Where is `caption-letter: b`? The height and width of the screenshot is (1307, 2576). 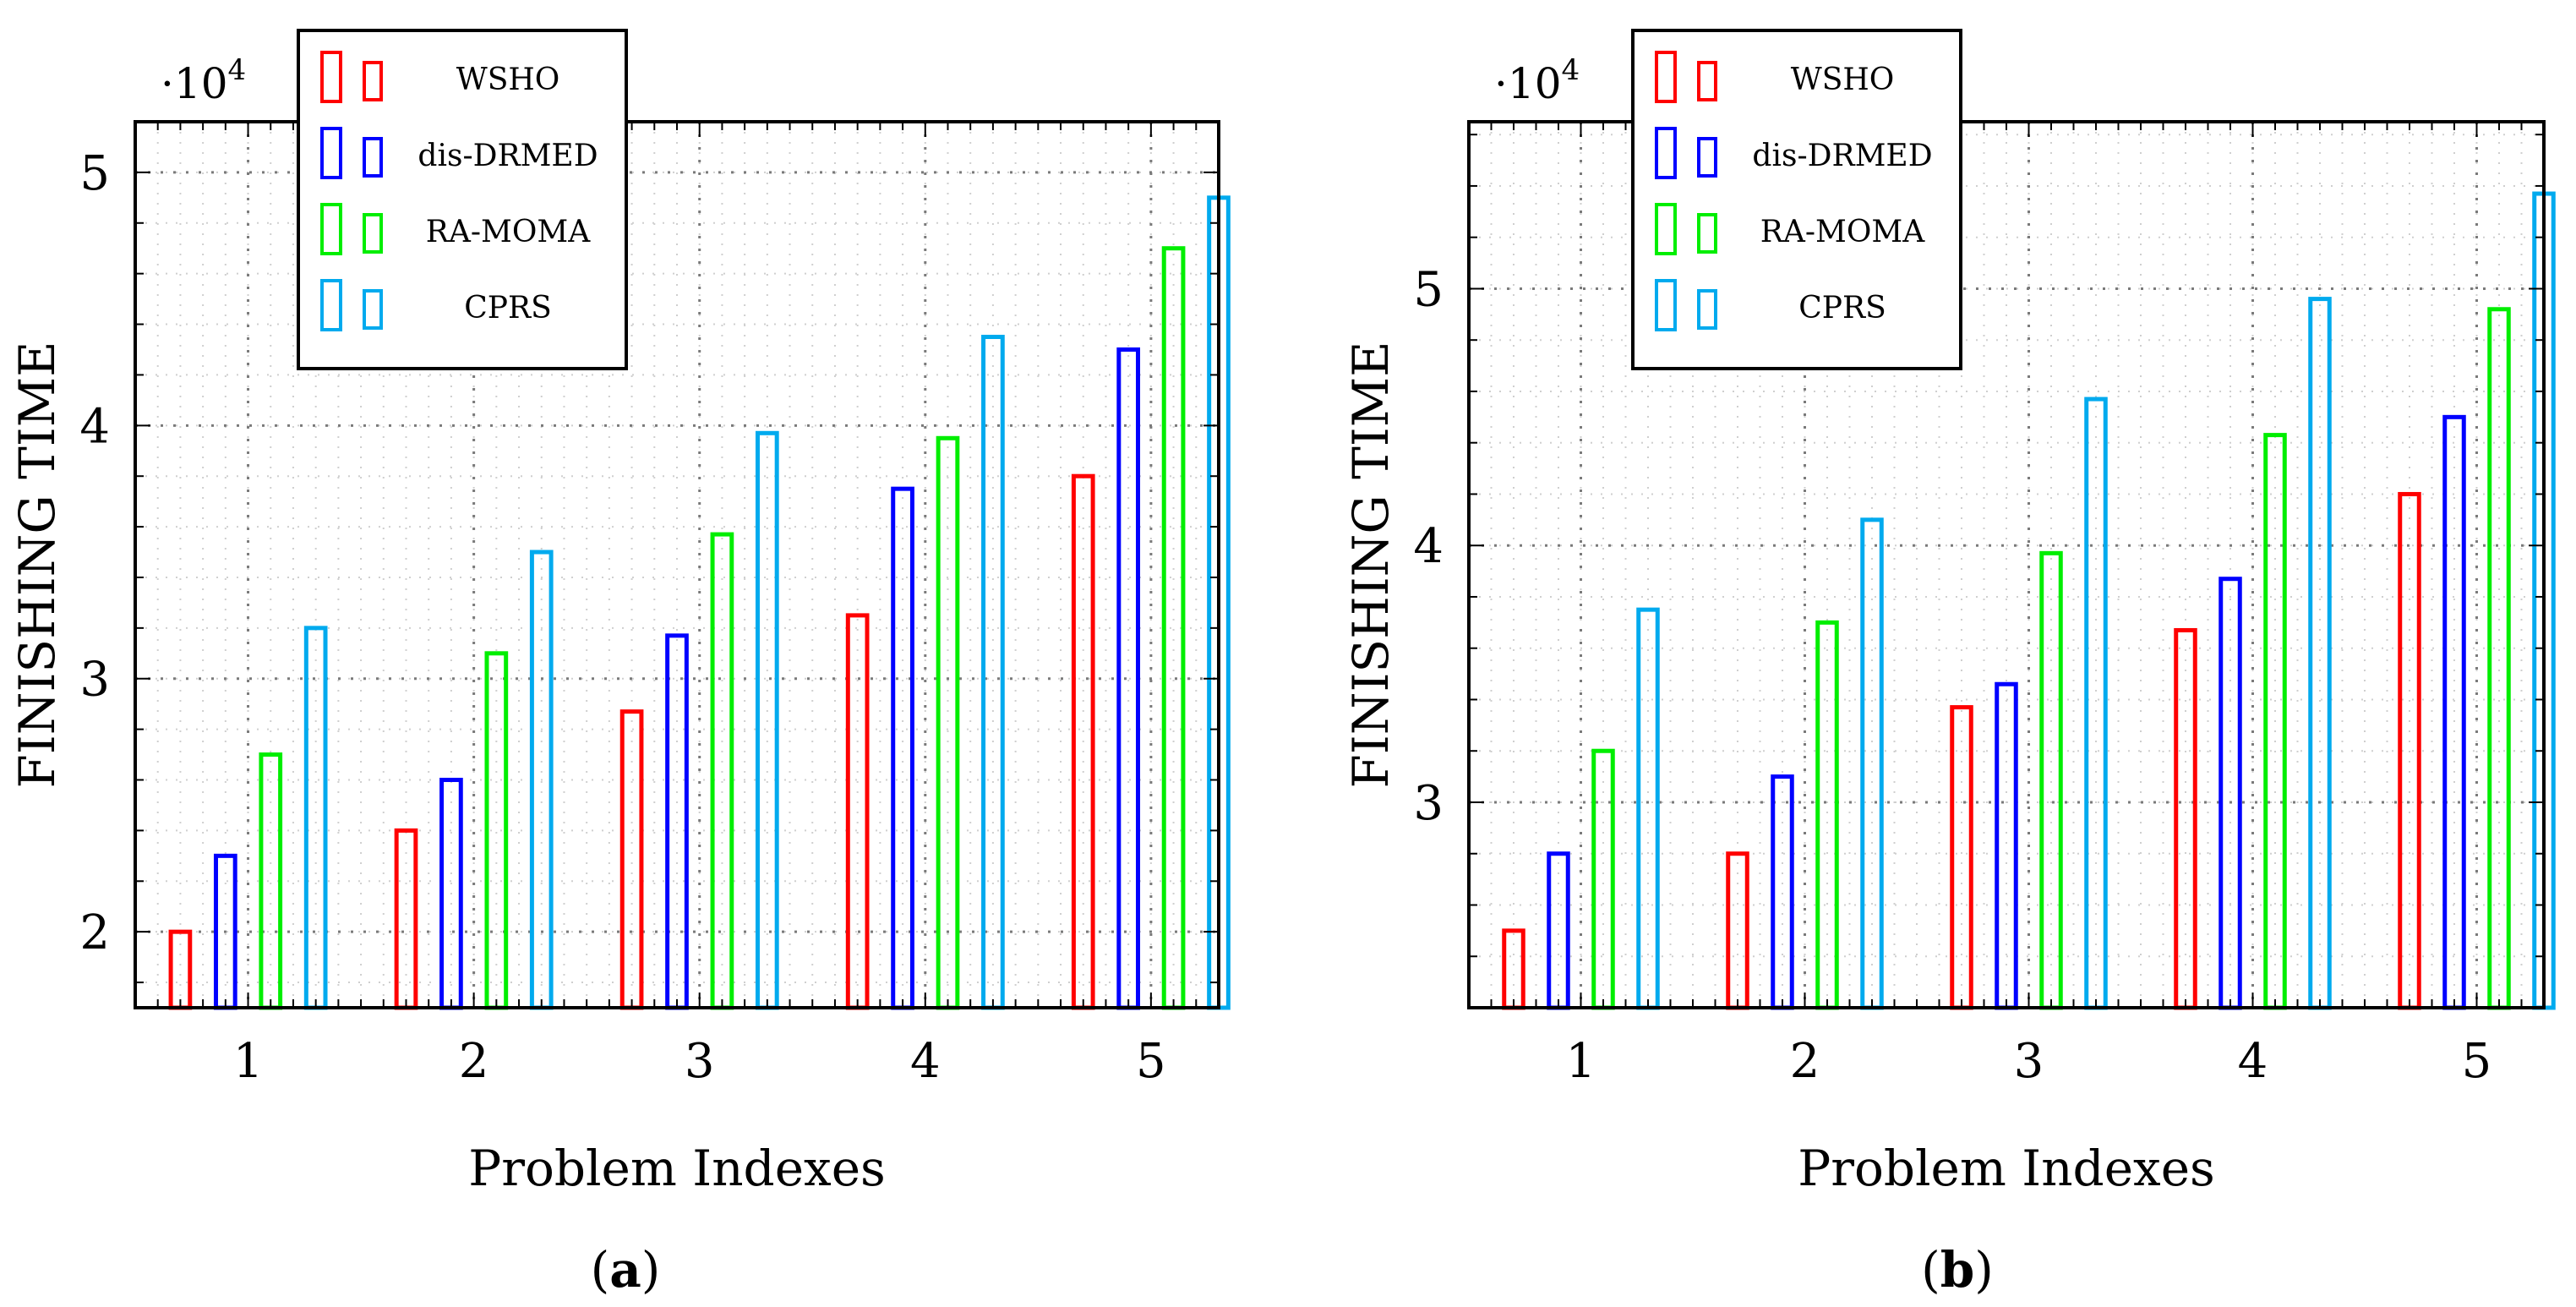
caption-letter: b is located at coordinates (1957, 1270).